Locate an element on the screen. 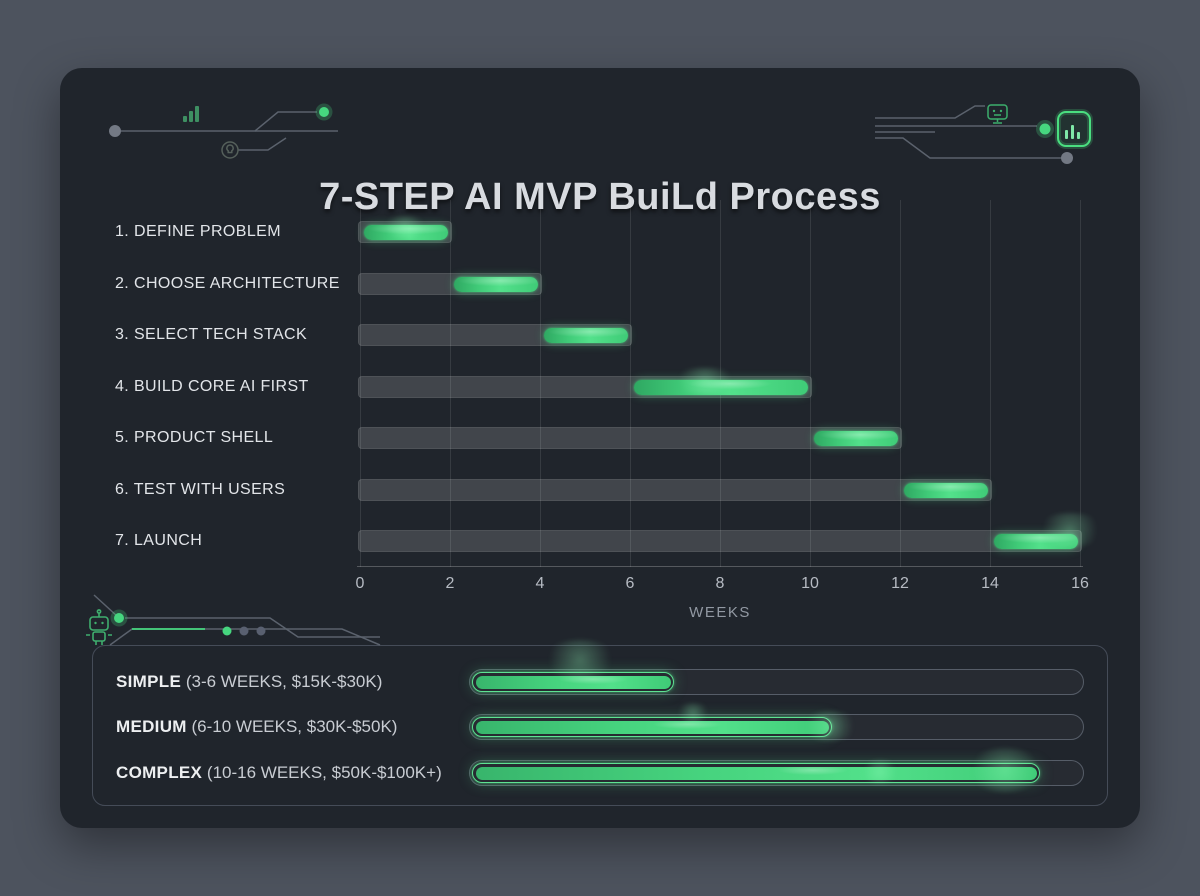 This screenshot has width=1200, height=896. circuit-tab-outline is located at coordinates (245, 637).